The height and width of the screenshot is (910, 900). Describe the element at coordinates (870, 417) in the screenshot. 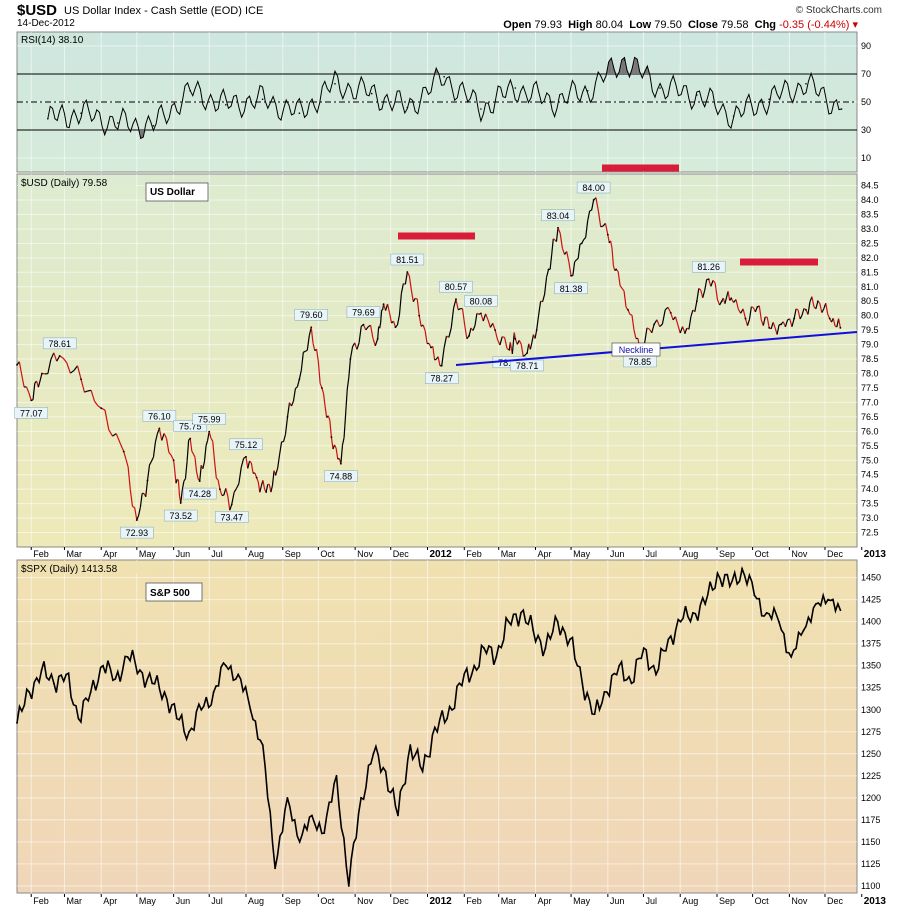

I see `usd-tick-label: 76.5` at that location.